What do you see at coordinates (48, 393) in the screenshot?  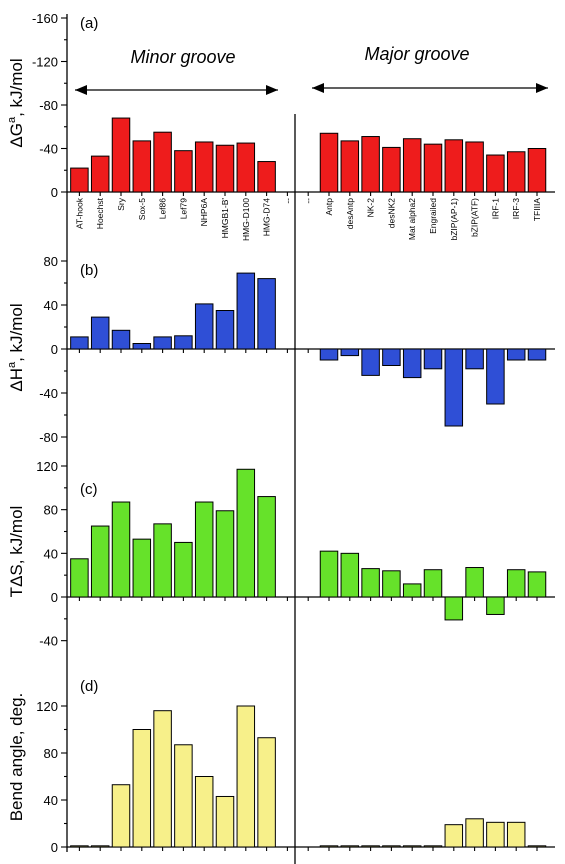 I see `panel-b-ytick-label-1: -40` at bounding box center [48, 393].